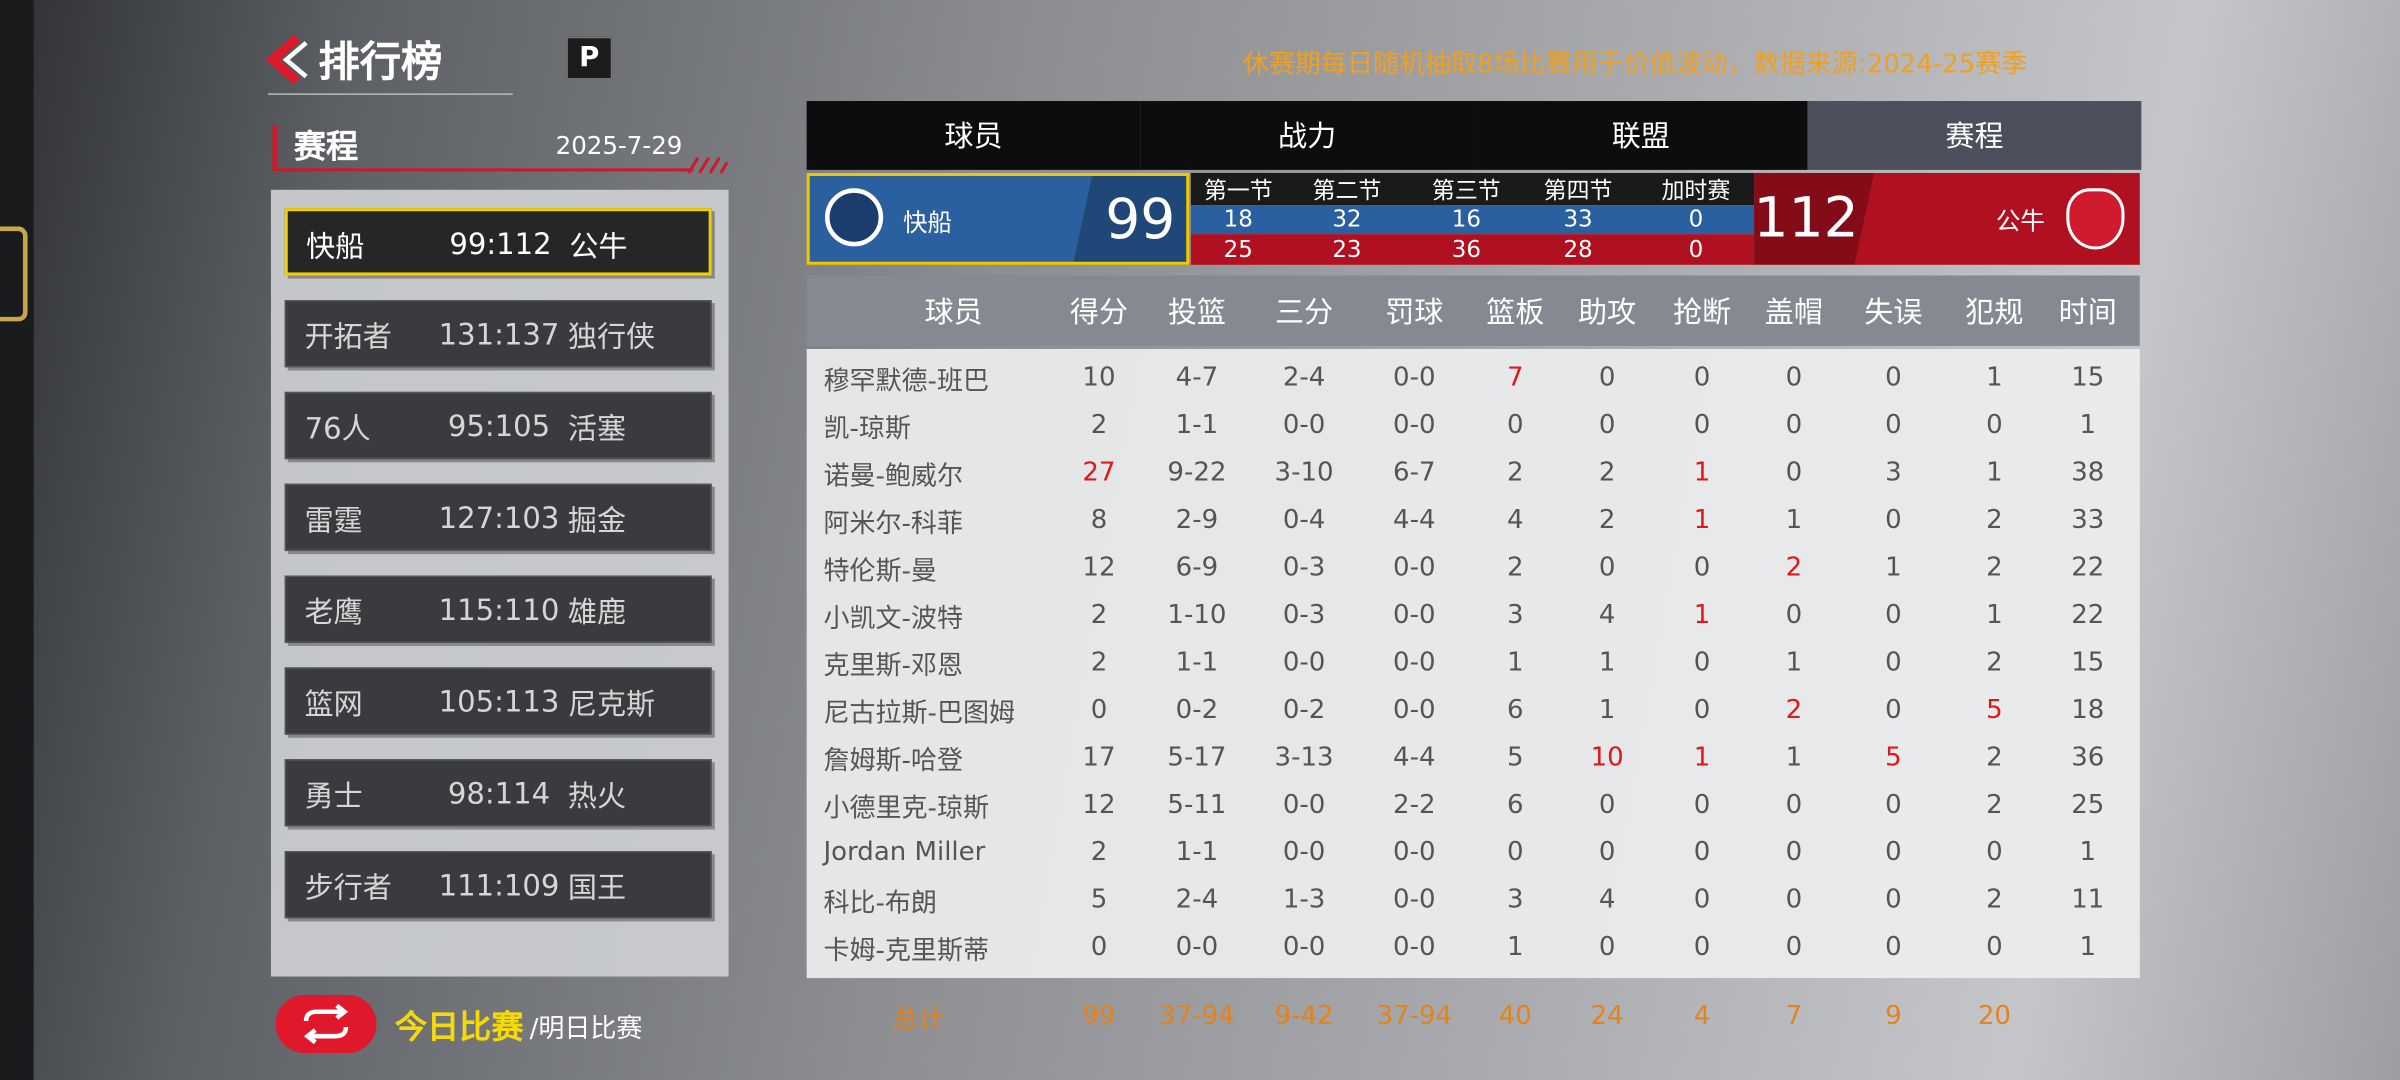  Describe the element at coordinates (498, 425) in the screenshot. I see `game-item: 76人 95:105 活塞` at that location.